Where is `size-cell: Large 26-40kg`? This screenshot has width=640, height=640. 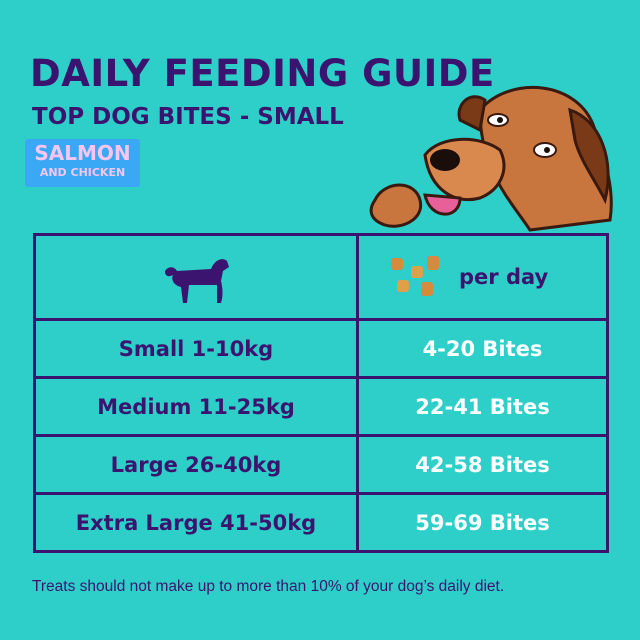
size-cell: Large 26-40kg is located at coordinates (196, 464).